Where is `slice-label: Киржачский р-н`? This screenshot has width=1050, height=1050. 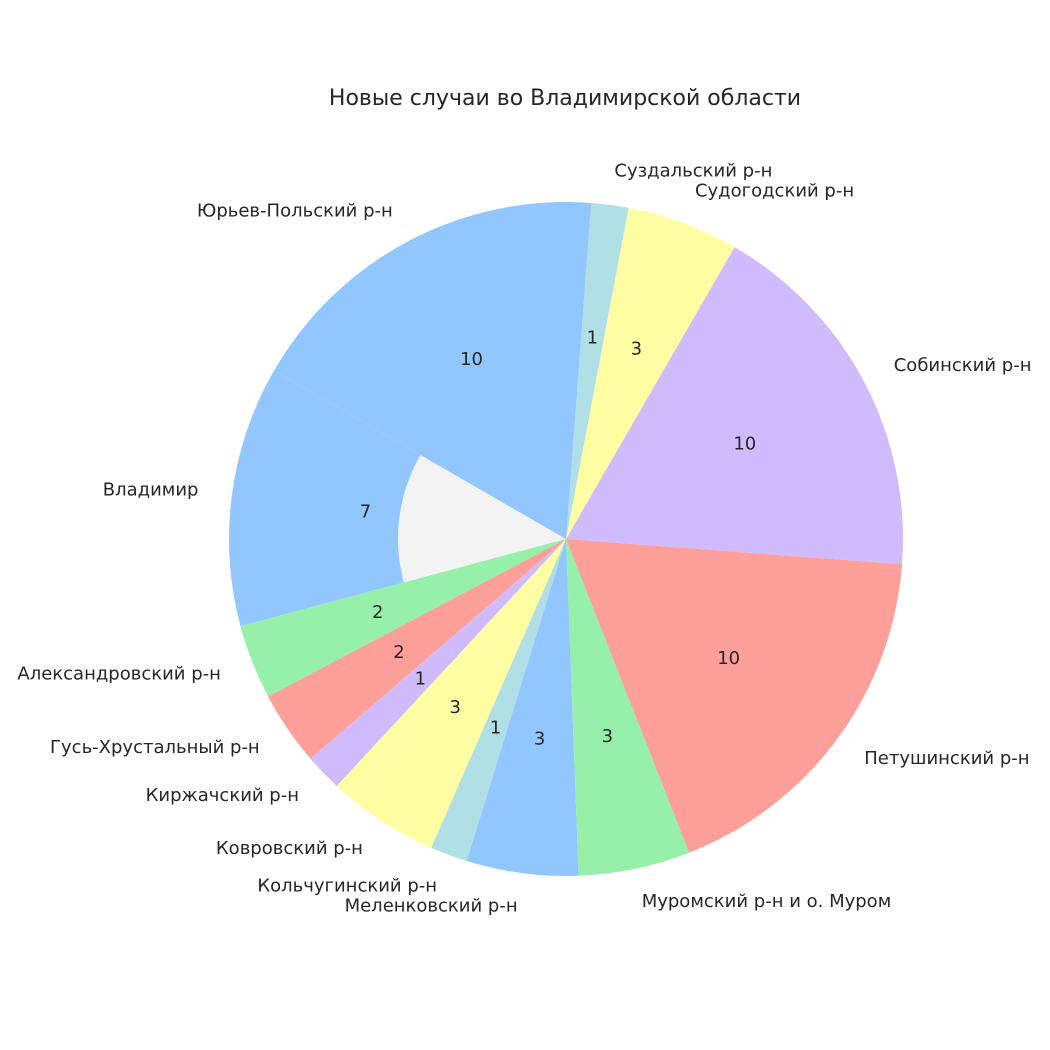
slice-label: Киржачский р-н is located at coordinates (222, 795).